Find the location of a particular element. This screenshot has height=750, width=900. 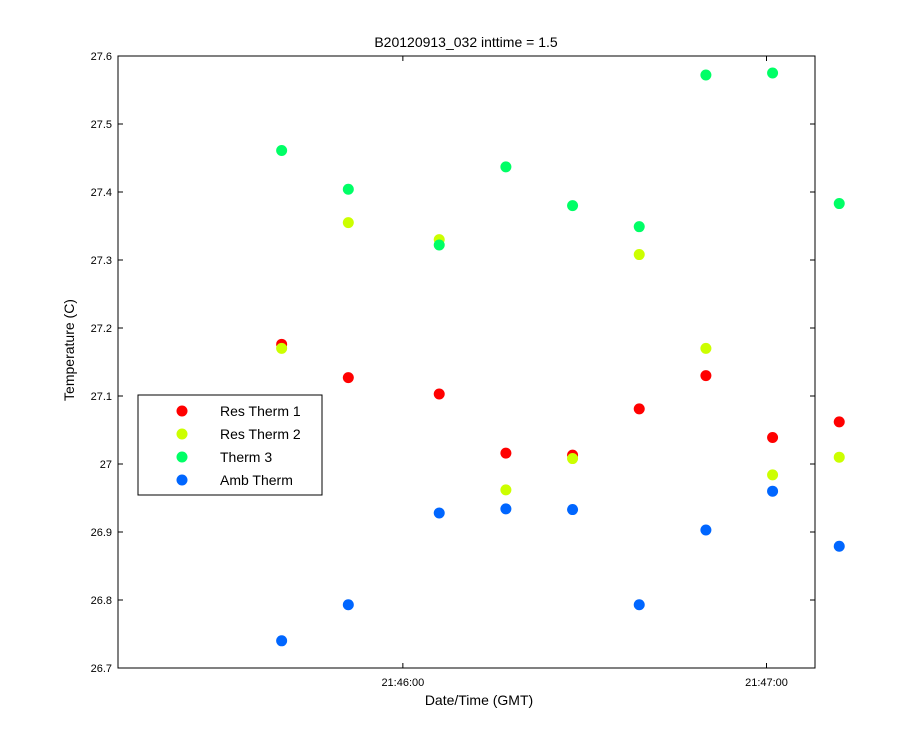

legend-marker-amb-therm is located at coordinates (182, 480).